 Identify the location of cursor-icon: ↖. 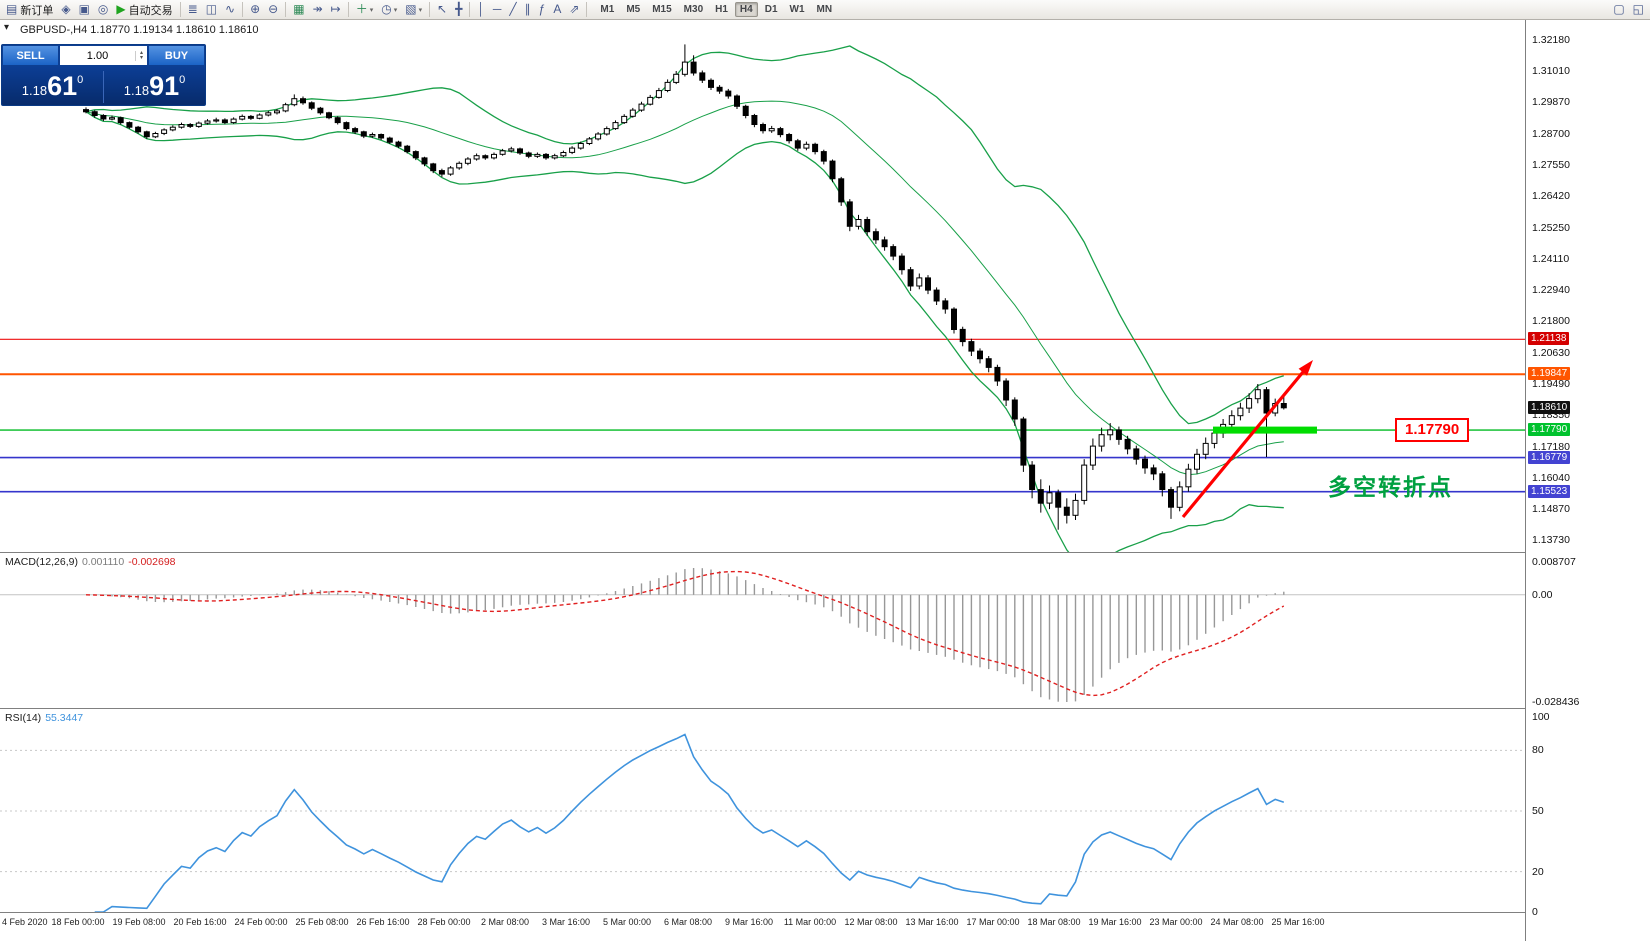
(442, 9).